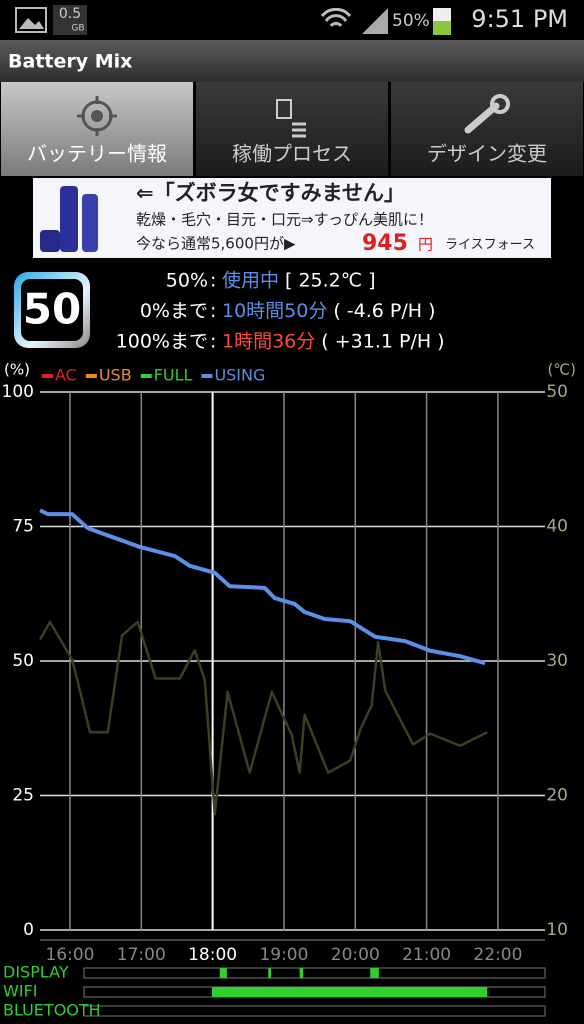 This screenshot has width=584, height=1024. What do you see at coordinates (426, 955) in the screenshot?
I see `x-tick-label: 21:00` at bounding box center [426, 955].